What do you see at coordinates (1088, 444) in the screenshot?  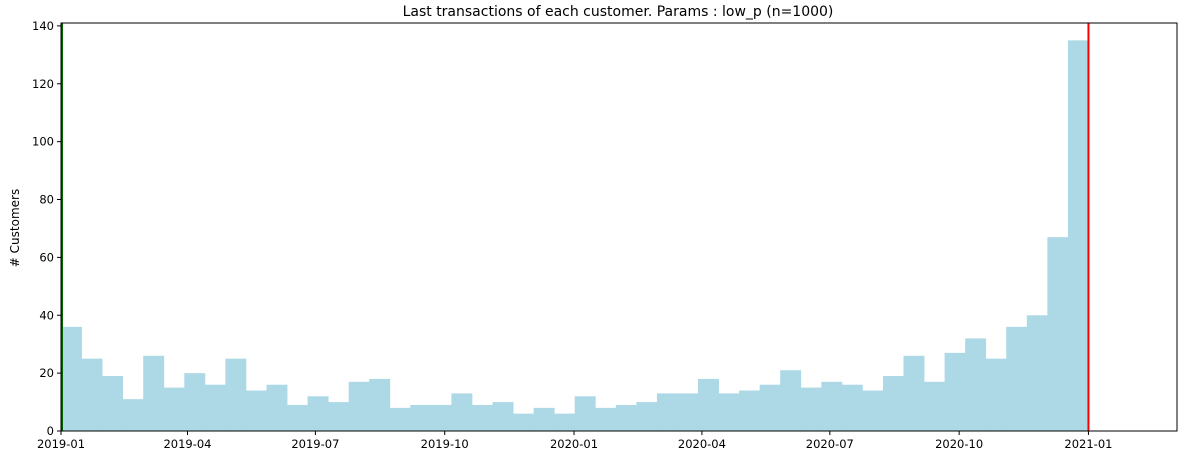 I see `x-tick-label: 2021-01` at bounding box center [1088, 444].